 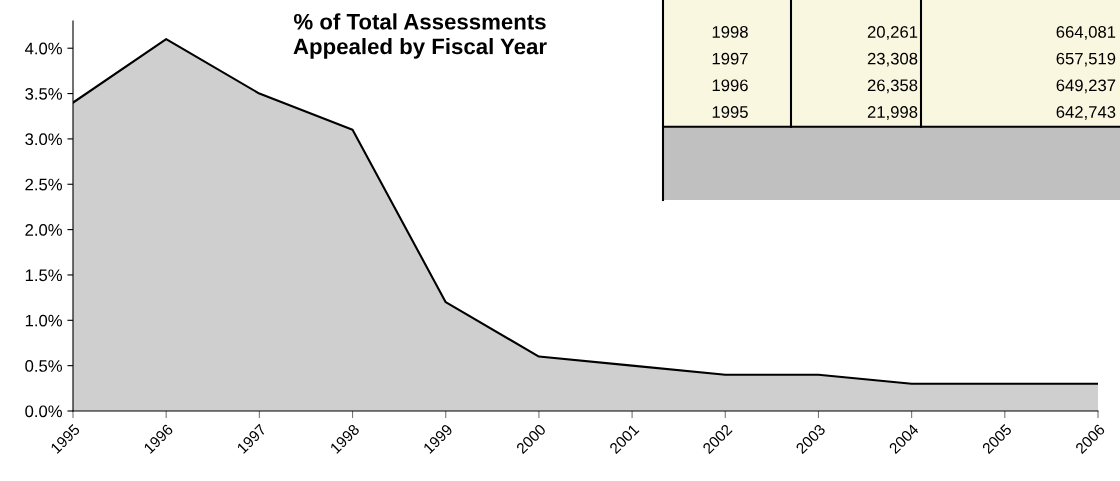 I want to click on y-tick-label: 0.0%, so click(x=43, y=411).